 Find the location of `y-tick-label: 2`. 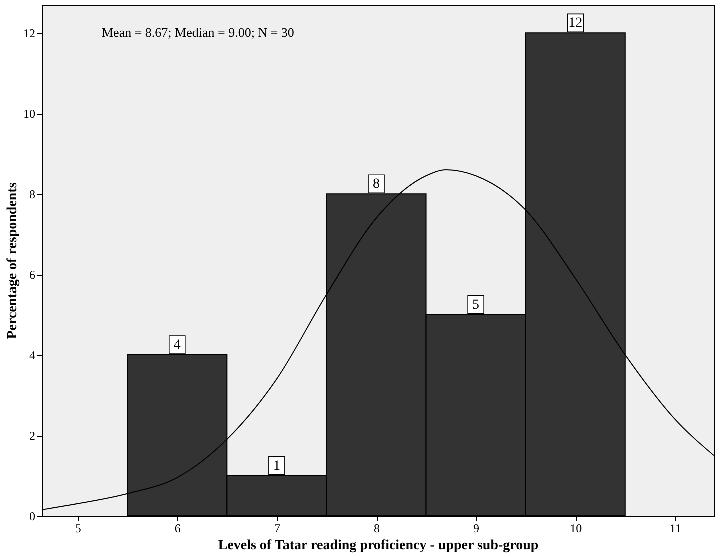

y-tick-label: 2 is located at coordinates (33, 436).